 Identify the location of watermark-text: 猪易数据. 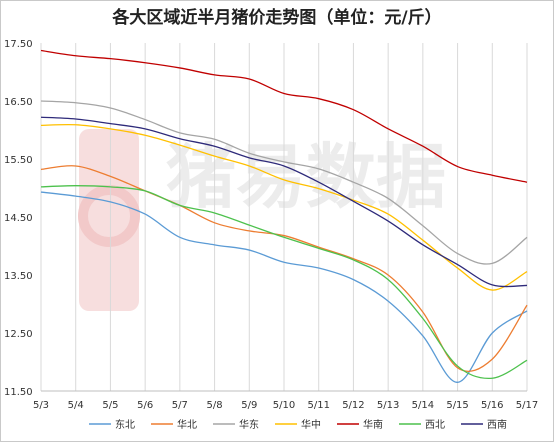
(306, 177).